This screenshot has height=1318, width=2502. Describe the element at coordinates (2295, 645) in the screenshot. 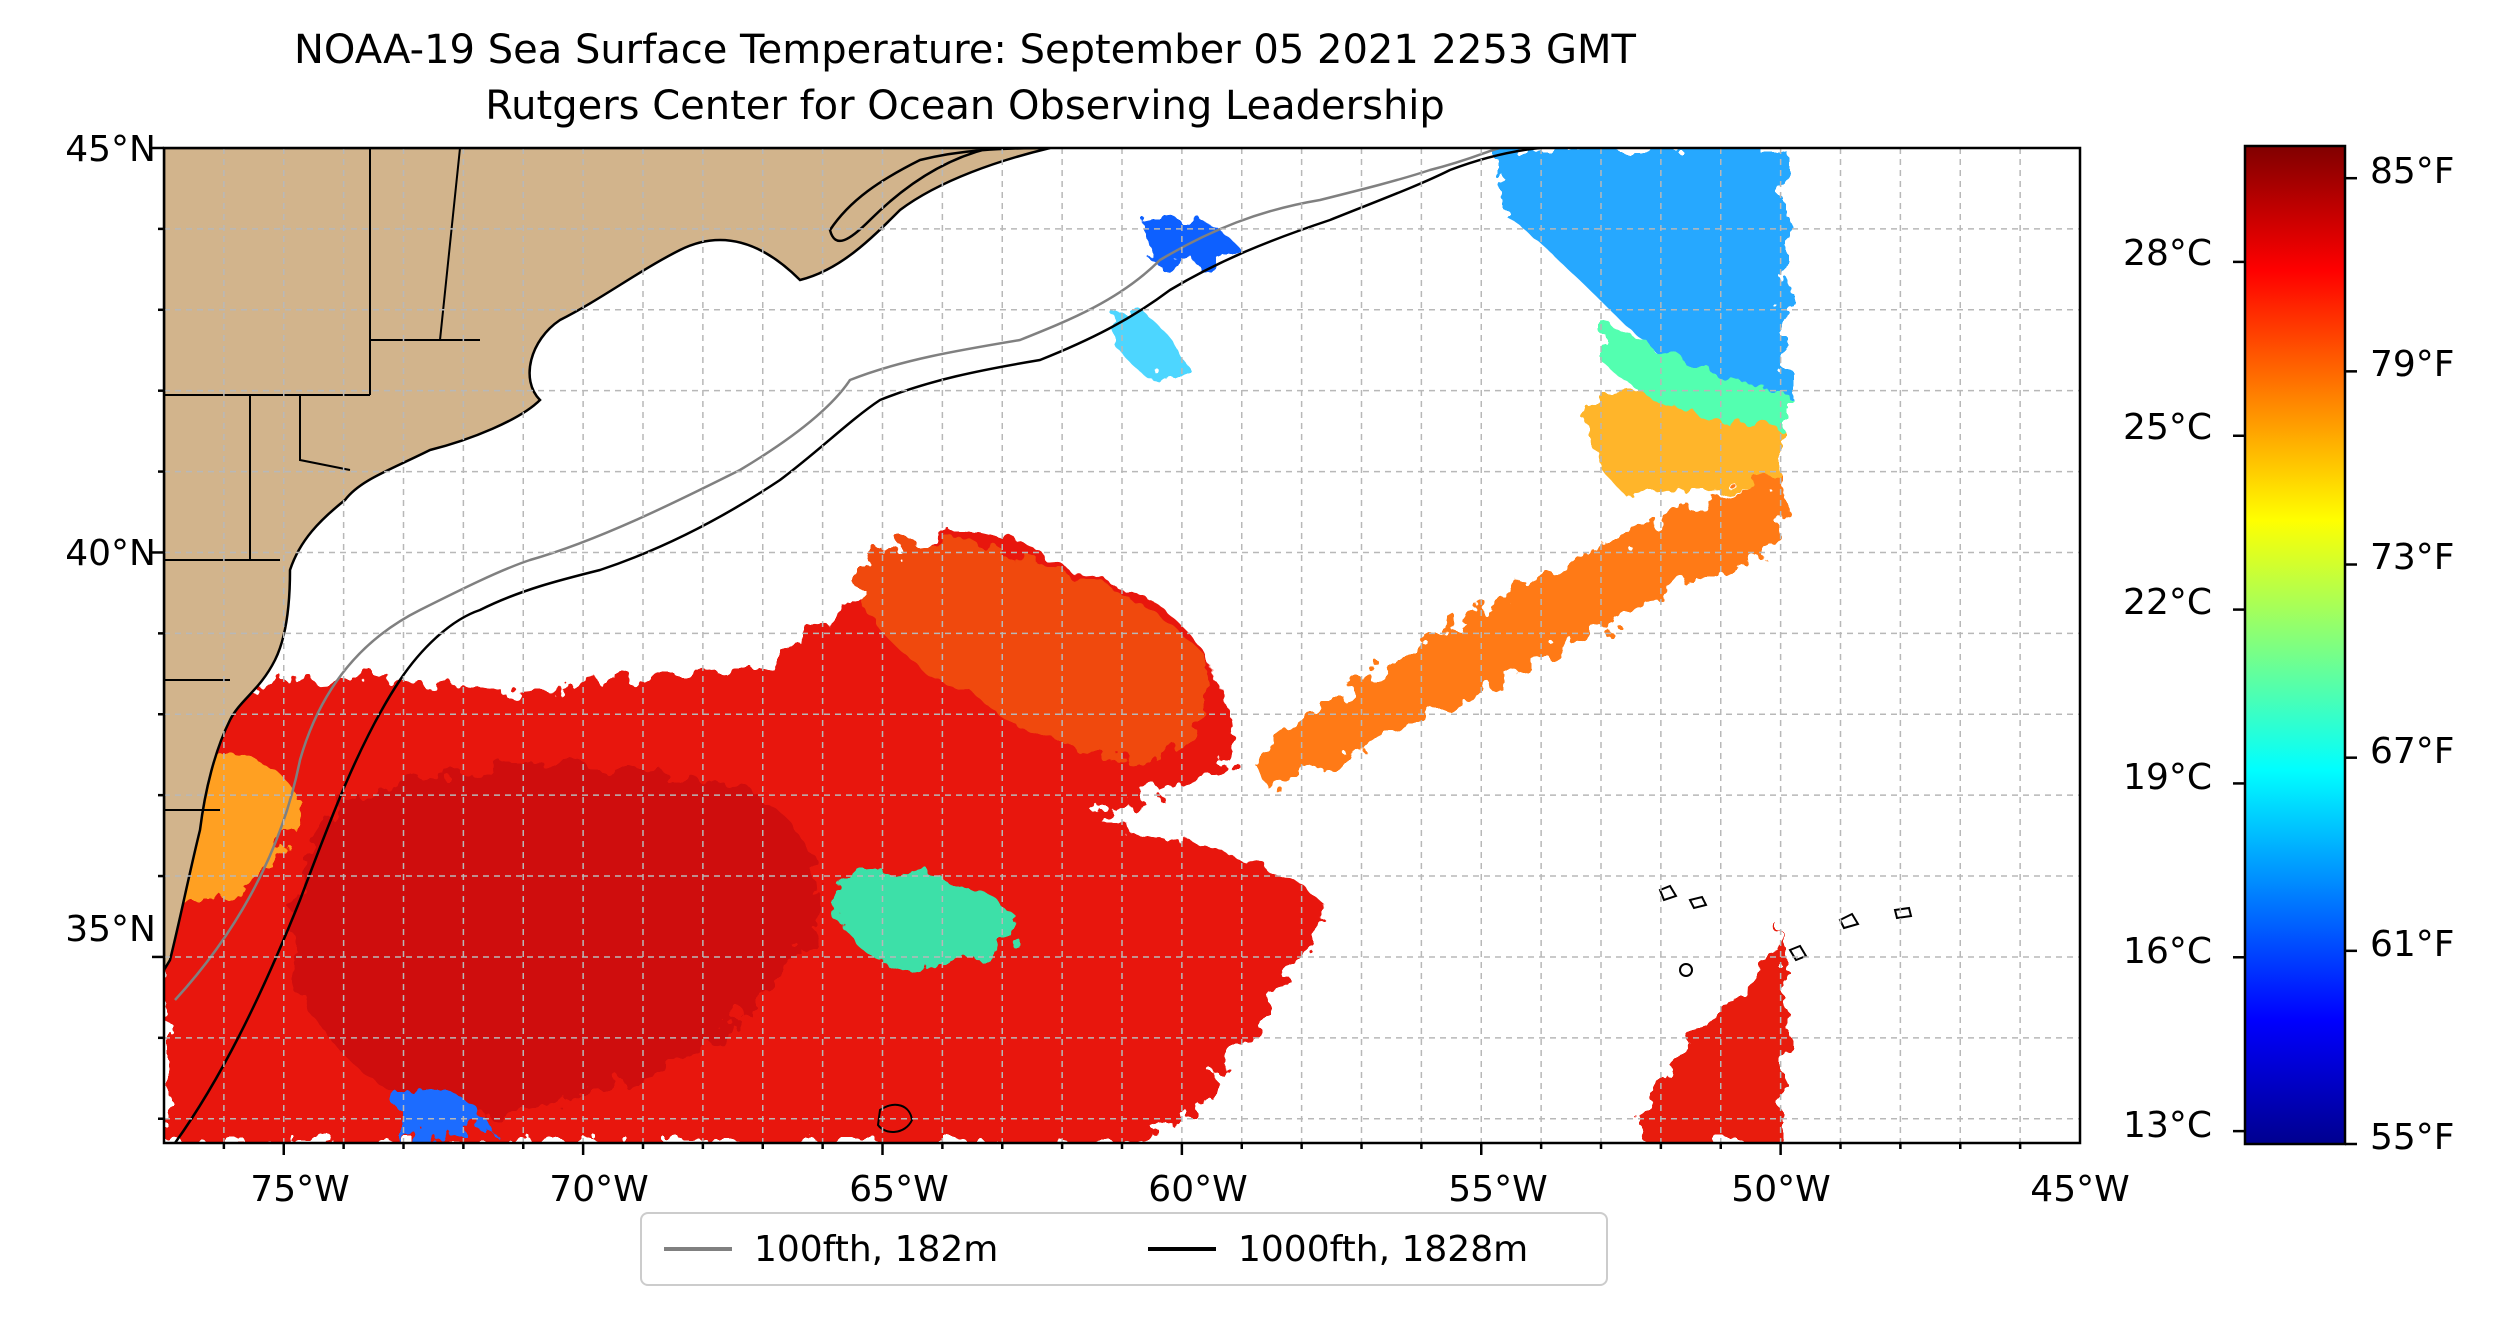

I see `colorbar` at that location.